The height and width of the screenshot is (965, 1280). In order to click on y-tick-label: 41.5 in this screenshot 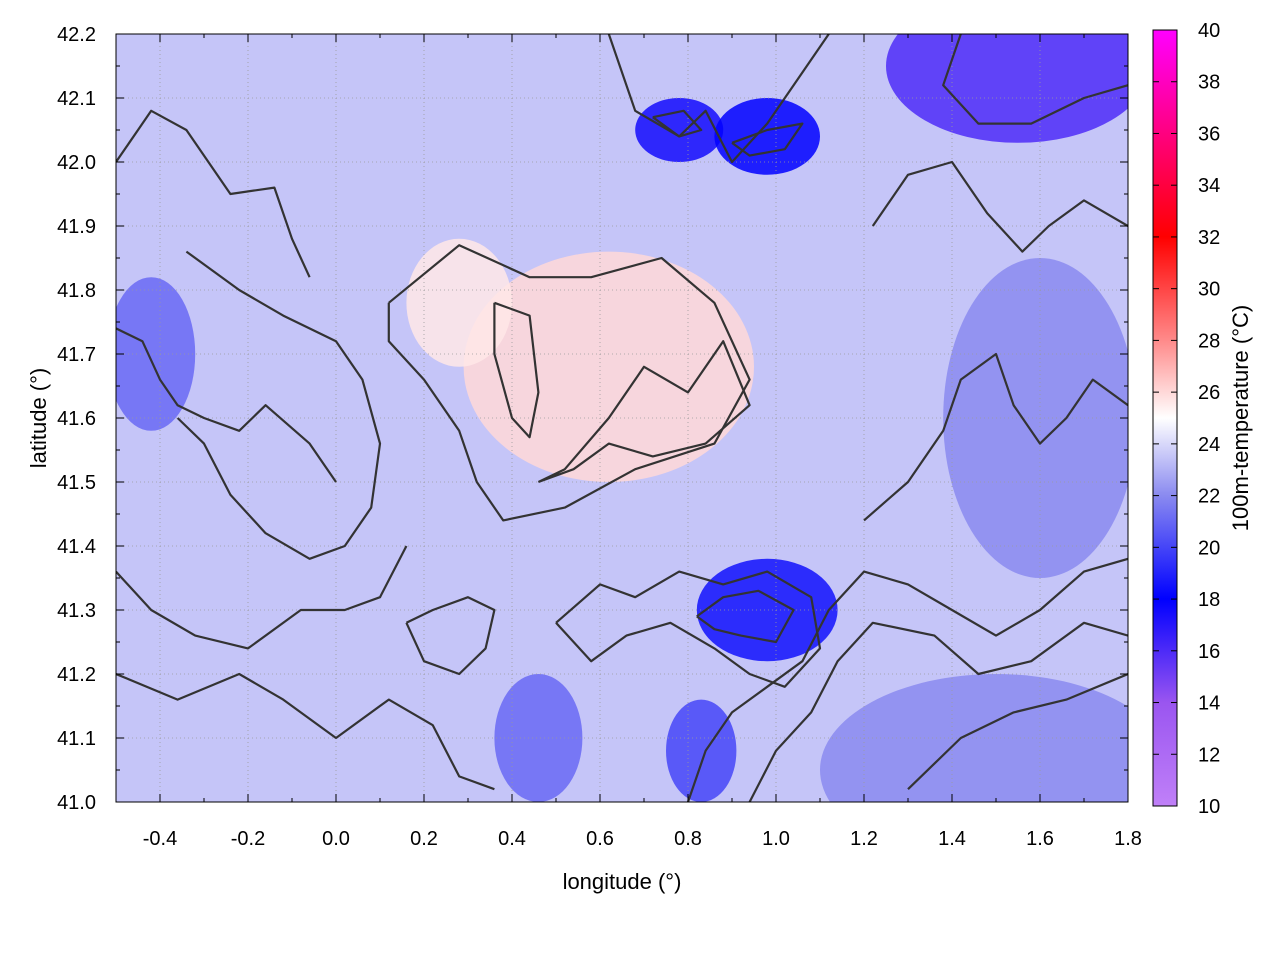, I will do `click(76, 483)`.